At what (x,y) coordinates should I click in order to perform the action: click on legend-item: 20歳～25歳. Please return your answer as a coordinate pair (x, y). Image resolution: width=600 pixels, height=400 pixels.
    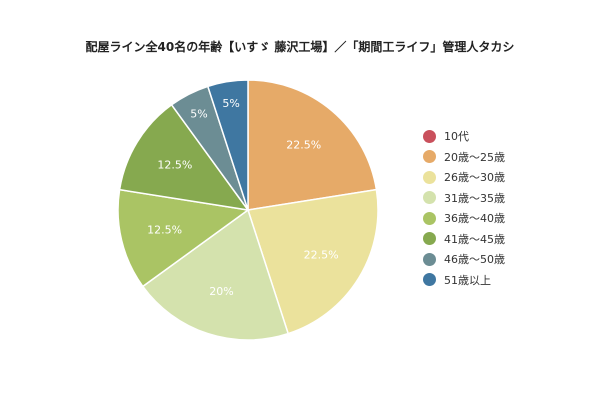
    Looking at the image, I should click on (464, 157).